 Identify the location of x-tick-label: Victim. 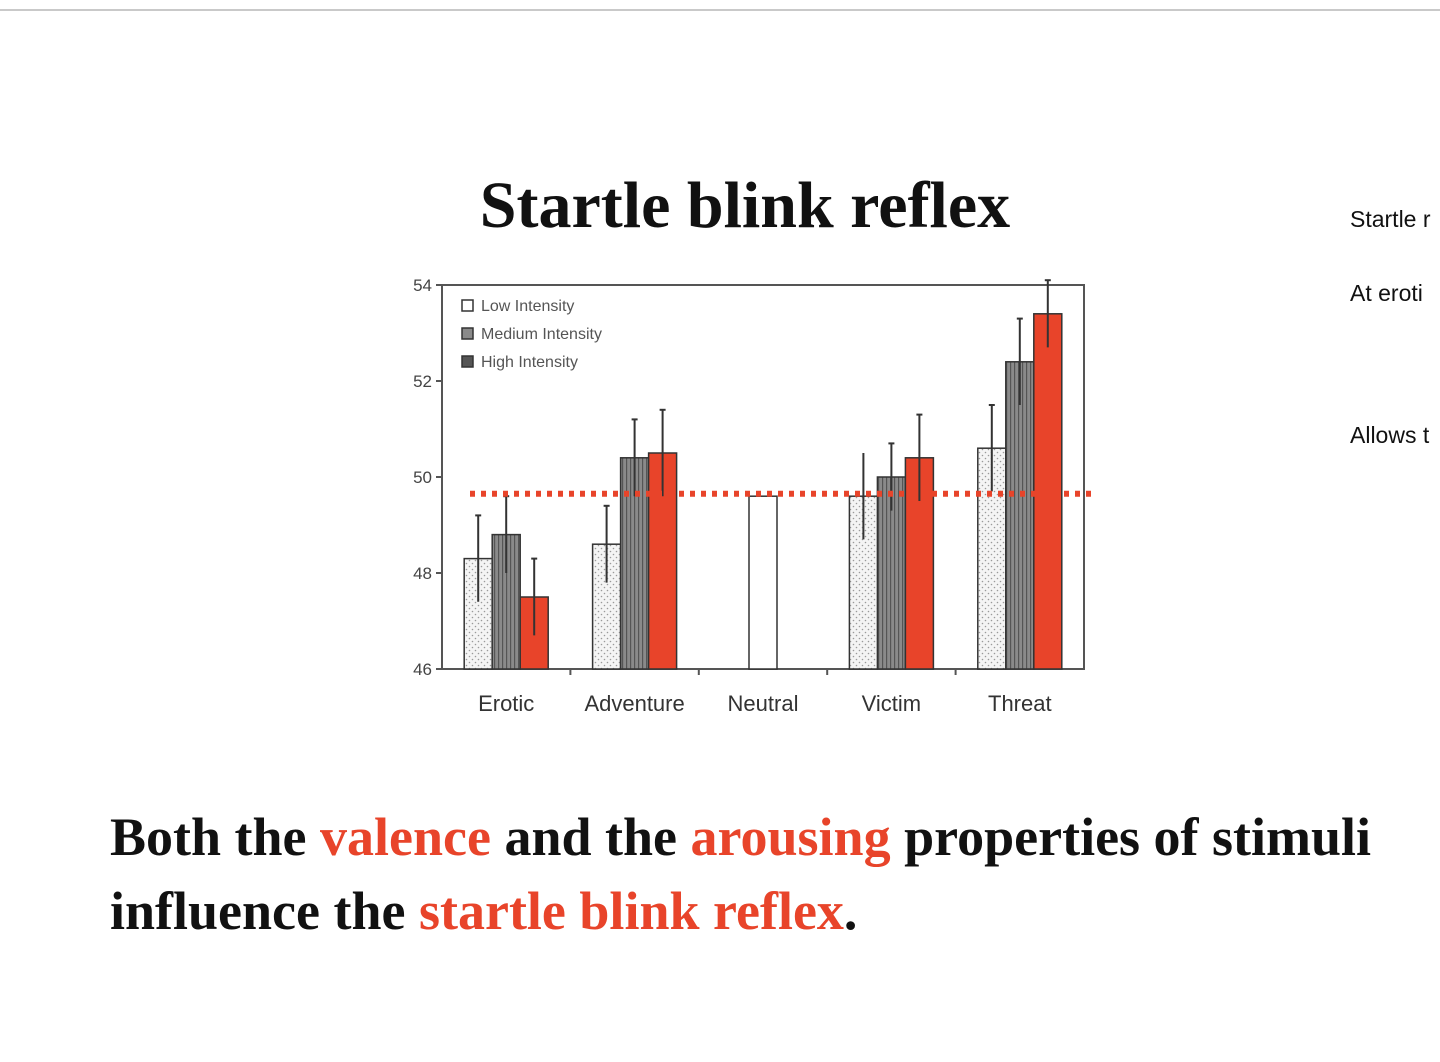
(892, 703).